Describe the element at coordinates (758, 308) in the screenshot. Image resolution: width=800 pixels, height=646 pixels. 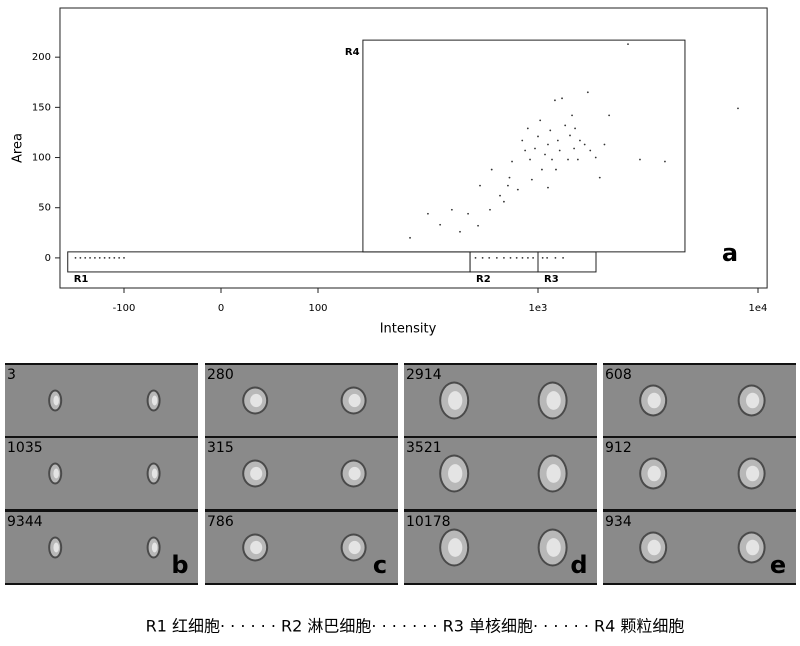
I see `x-tick-label: 1e4` at that location.